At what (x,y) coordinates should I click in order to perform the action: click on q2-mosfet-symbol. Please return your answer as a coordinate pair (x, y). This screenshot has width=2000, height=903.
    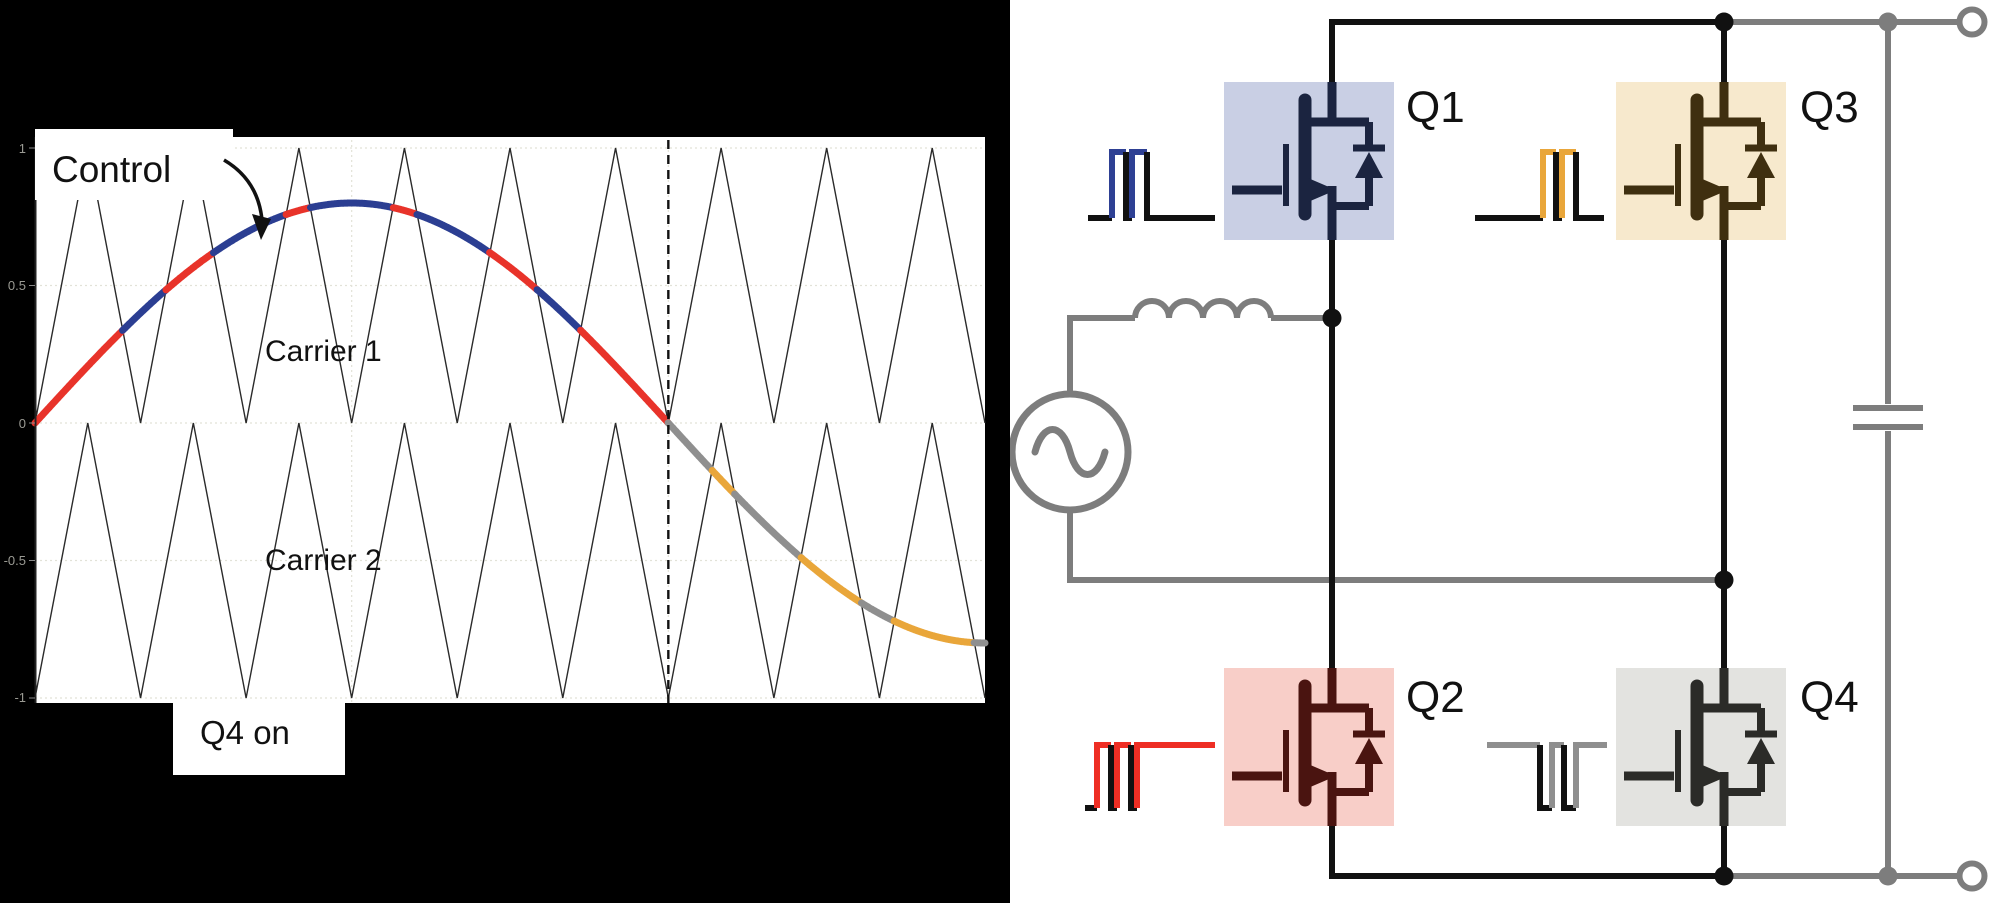
    Looking at the image, I should click on (1308, 747).